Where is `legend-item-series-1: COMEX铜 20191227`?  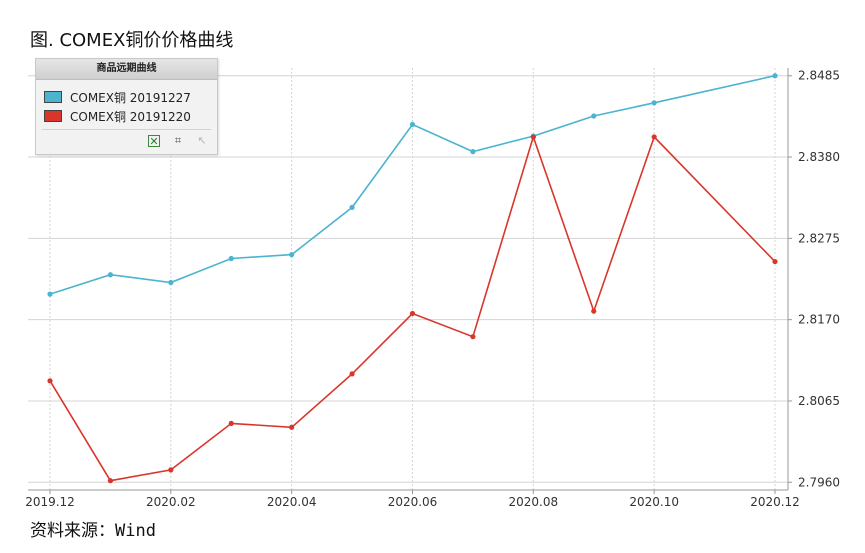
legend-item-series-1: COMEX铜 20191227 is located at coordinates (117, 97).